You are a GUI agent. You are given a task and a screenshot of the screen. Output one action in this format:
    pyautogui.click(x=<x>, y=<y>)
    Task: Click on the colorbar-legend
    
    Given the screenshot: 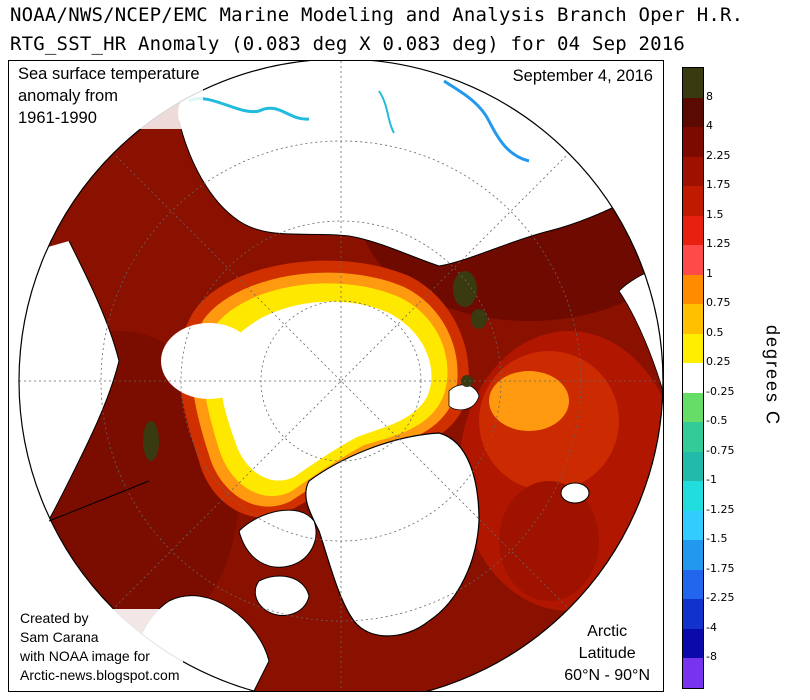 What is the action you would take?
    pyautogui.click(x=693, y=378)
    